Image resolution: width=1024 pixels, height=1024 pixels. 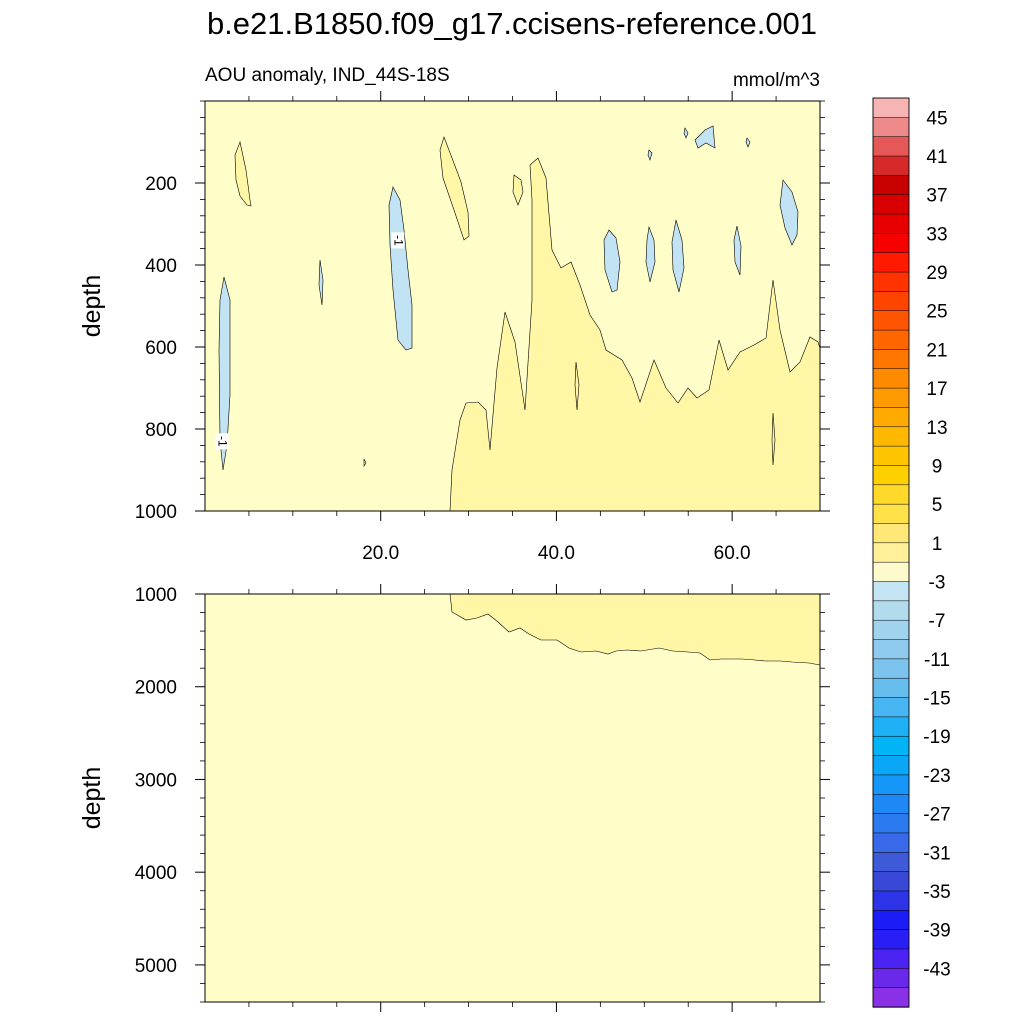 What do you see at coordinates (937, 621) in the screenshot?
I see `colorbar-label: -7` at bounding box center [937, 621].